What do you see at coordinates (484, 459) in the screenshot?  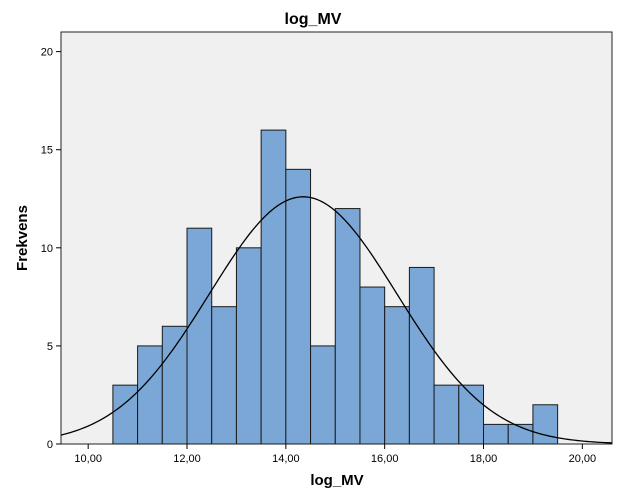 I see `x-tick-label: 18,00` at bounding box center [484, 459].